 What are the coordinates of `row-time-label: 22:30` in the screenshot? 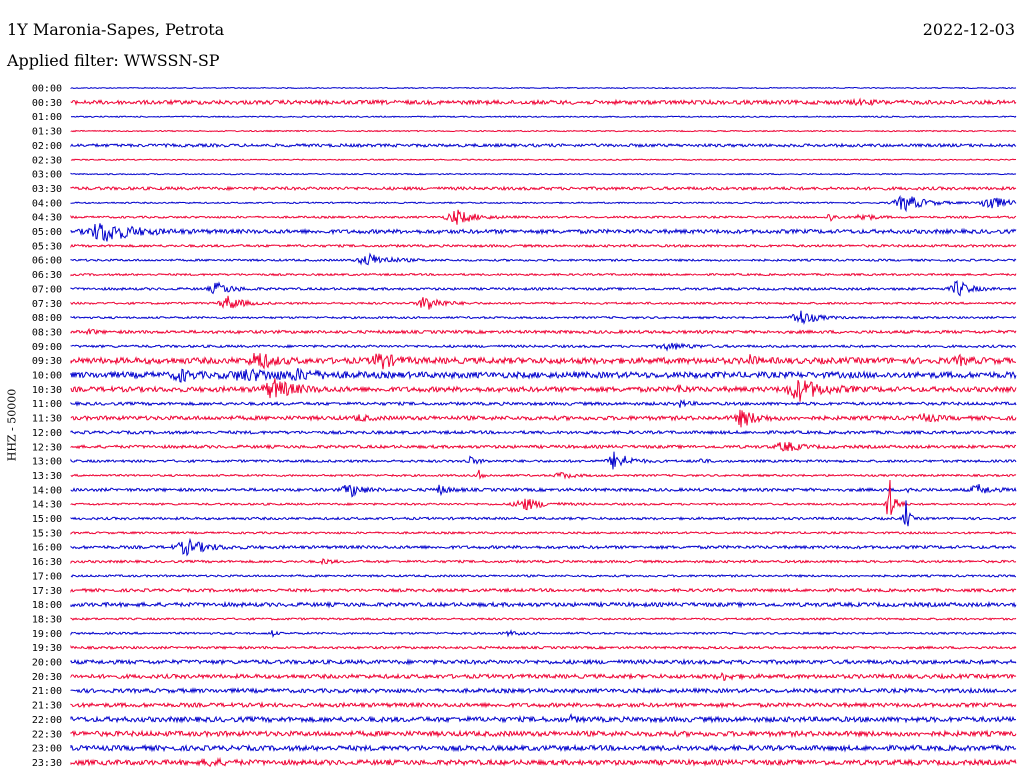 It's located at (47, 734).